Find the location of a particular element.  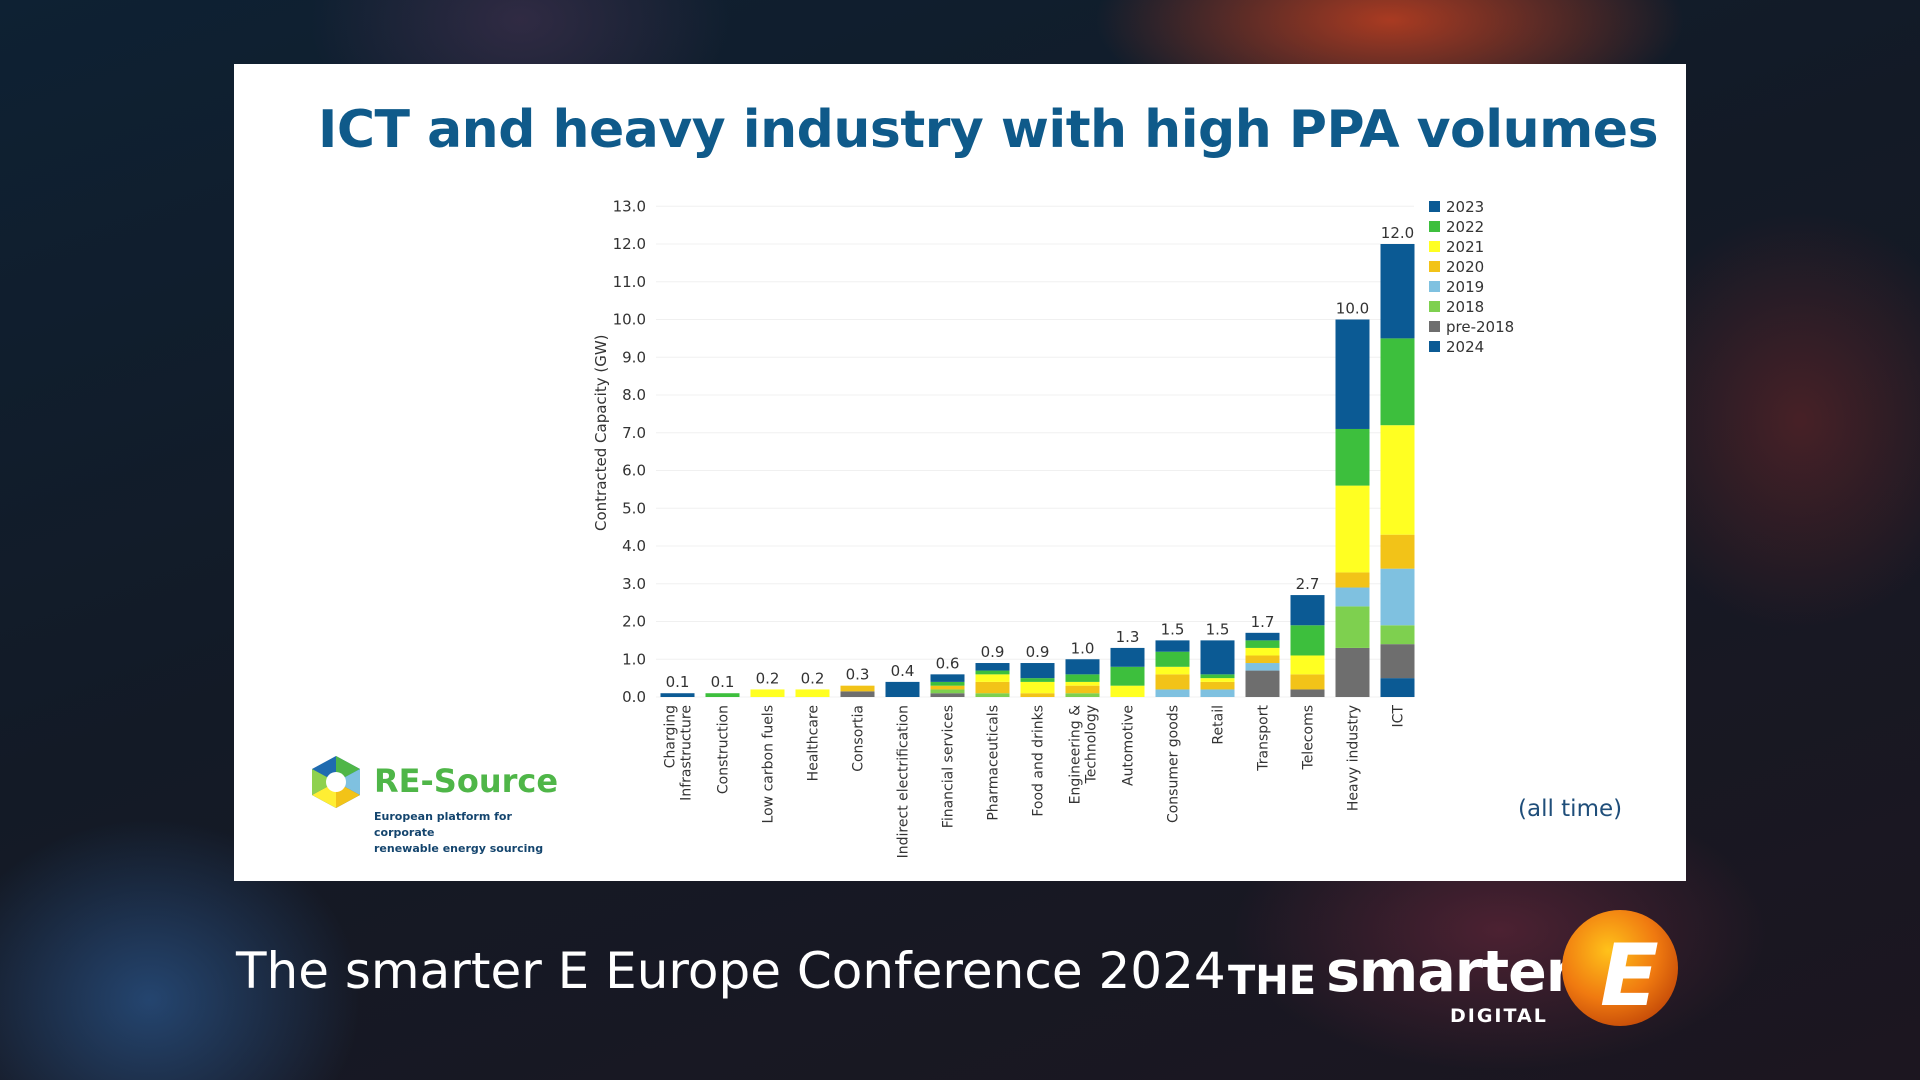

y-tick-label: 6.0 is located at coordinates (634, 471).